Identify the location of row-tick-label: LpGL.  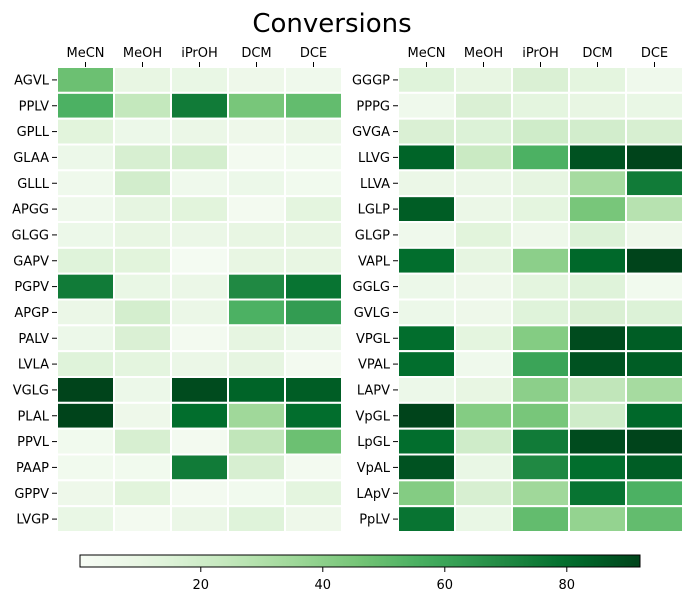
(374, 442).